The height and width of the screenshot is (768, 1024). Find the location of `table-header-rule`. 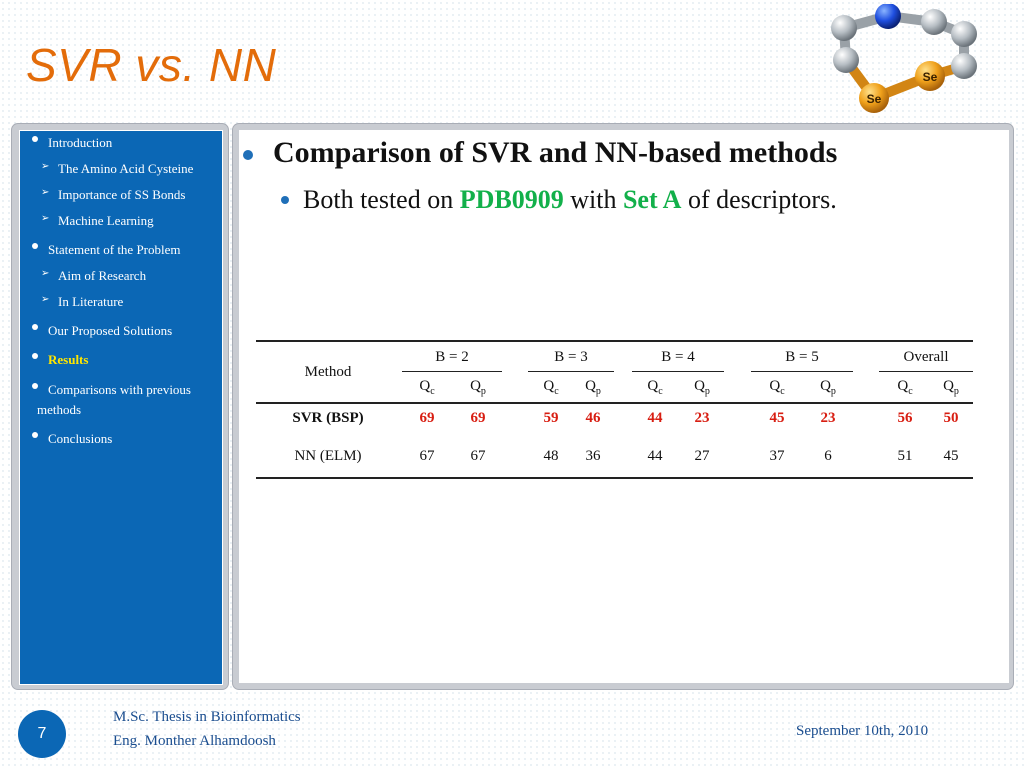

table-header-rule is located at coordinates (614, 403).